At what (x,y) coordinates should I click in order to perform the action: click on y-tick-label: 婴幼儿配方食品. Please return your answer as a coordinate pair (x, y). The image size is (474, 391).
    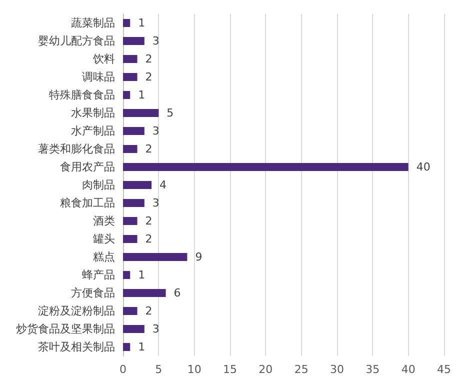
    Looking at the image, I should click on (76, 41).